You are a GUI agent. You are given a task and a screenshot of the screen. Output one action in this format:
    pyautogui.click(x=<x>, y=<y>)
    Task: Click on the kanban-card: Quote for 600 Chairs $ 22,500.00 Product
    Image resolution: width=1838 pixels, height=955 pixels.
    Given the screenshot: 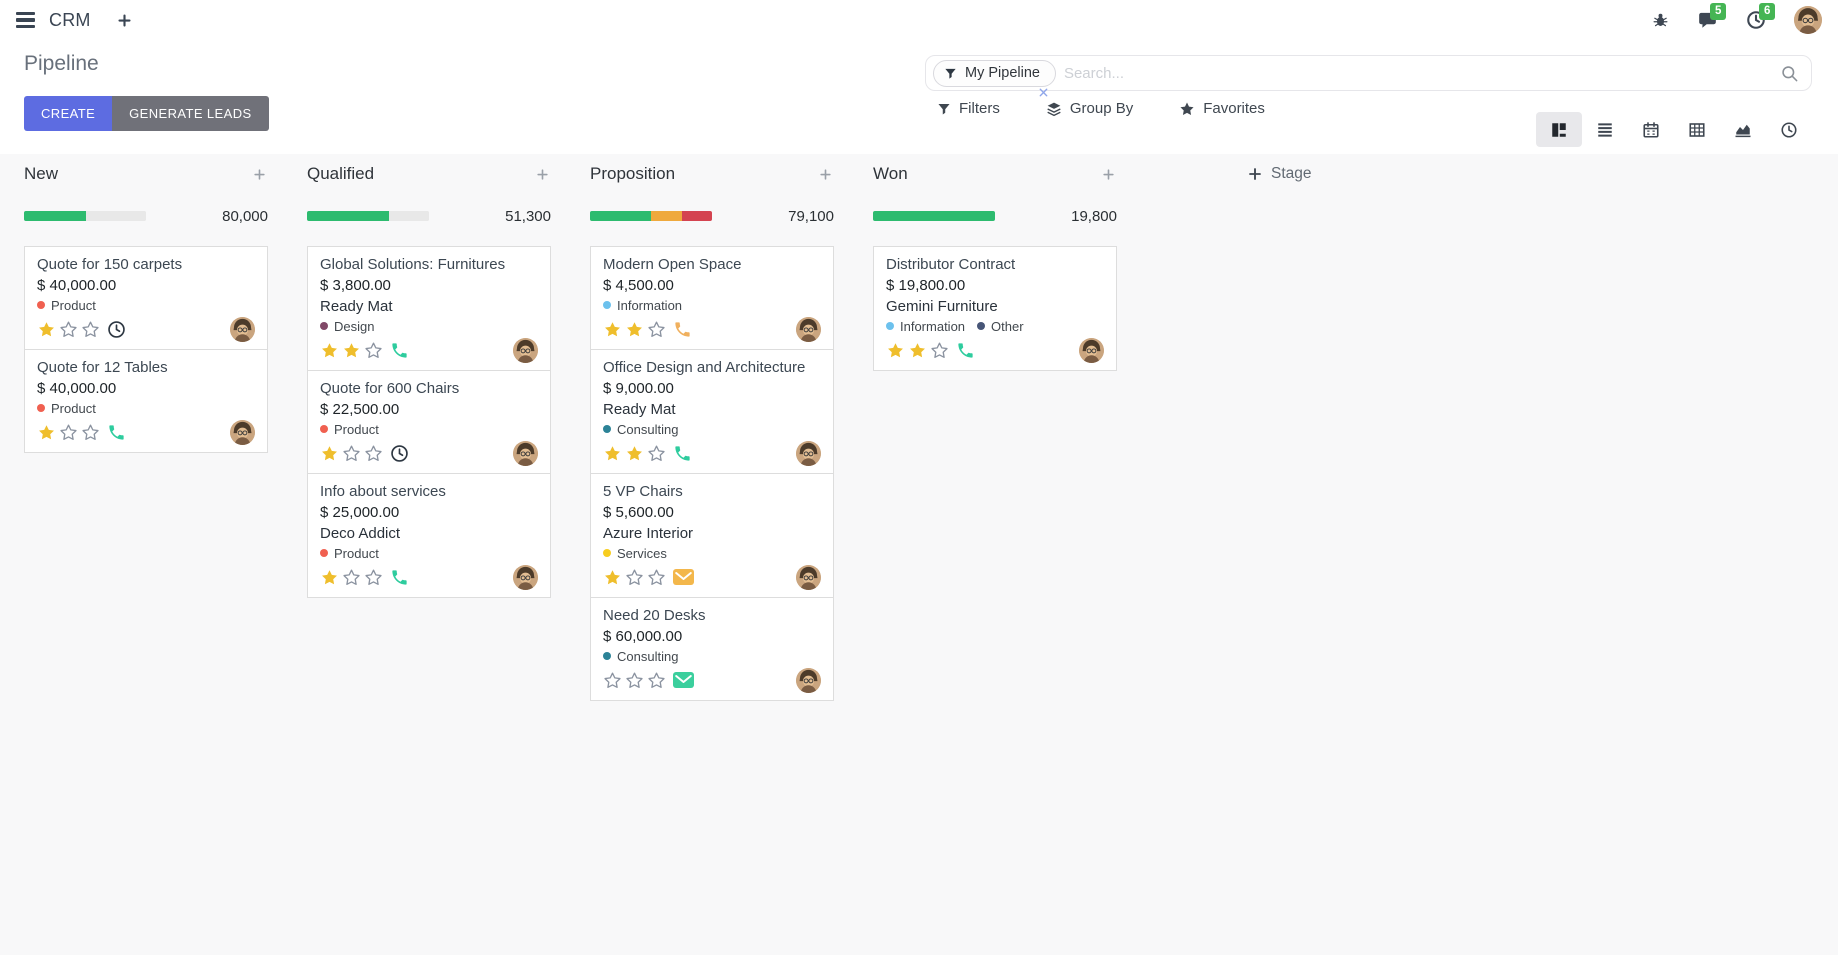 What is the action you would take?
    pyautogui.click(x=429, y=422)
    